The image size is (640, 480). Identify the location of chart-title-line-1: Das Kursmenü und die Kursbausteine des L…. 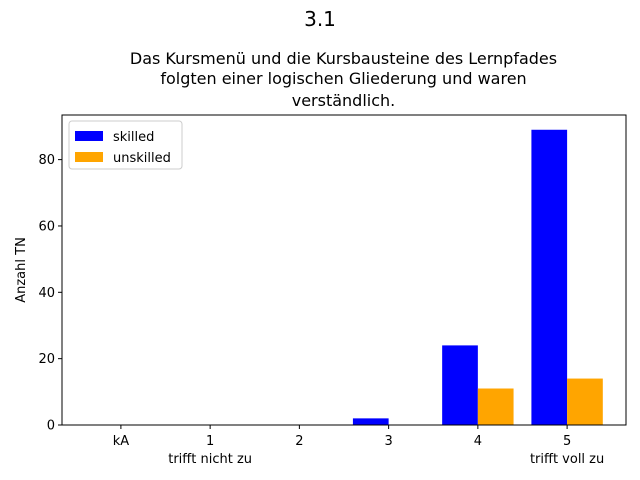
(343, 58).